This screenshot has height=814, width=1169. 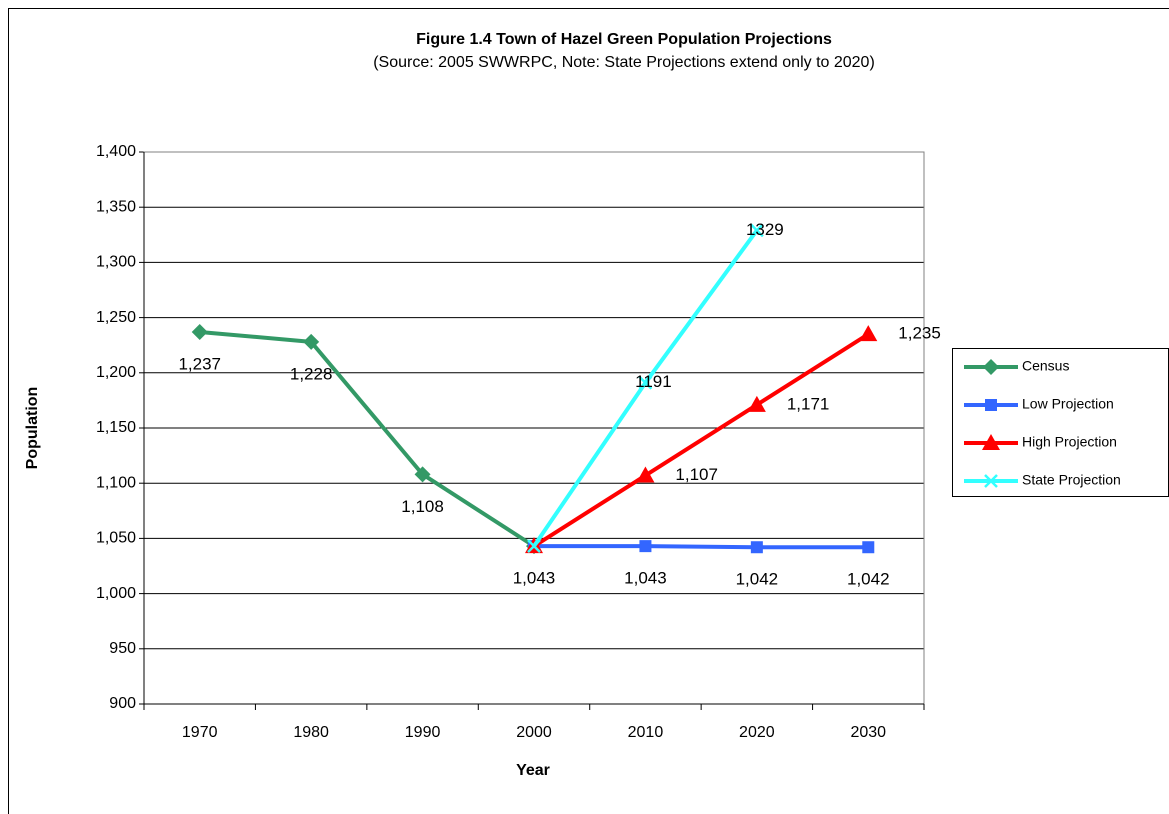 What do you see at coordinates (116, 206) in the screenshot?
I see `y-tick-label: 1,350` at bounding box center [116, 206].